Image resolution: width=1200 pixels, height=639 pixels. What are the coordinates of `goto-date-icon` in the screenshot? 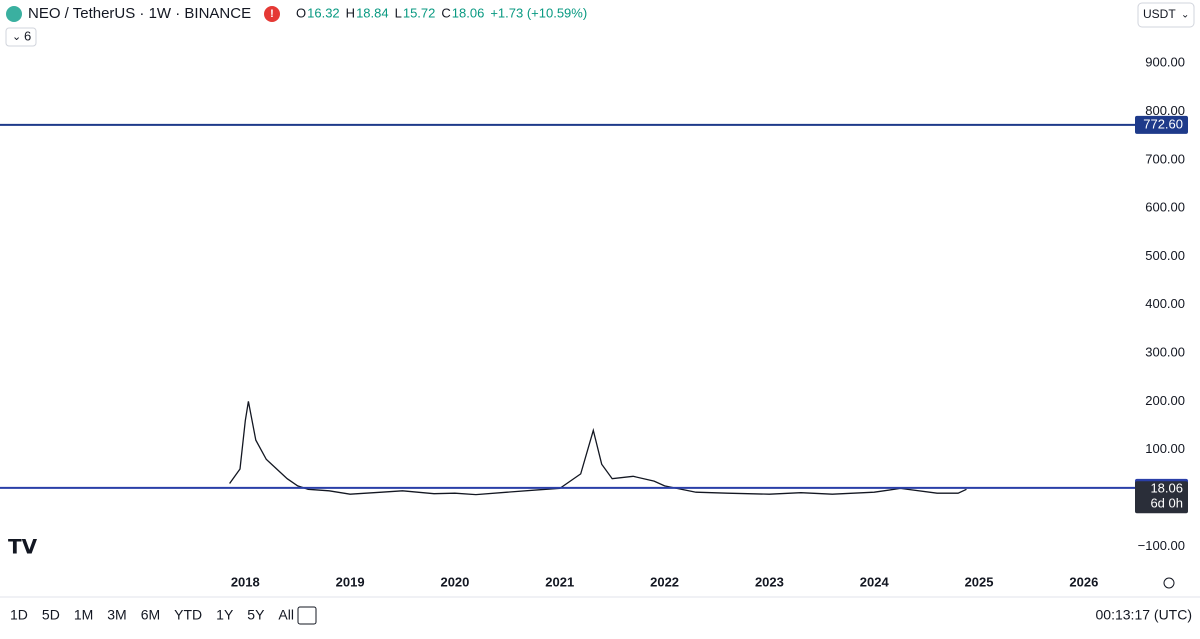 It's located at (307, 615).